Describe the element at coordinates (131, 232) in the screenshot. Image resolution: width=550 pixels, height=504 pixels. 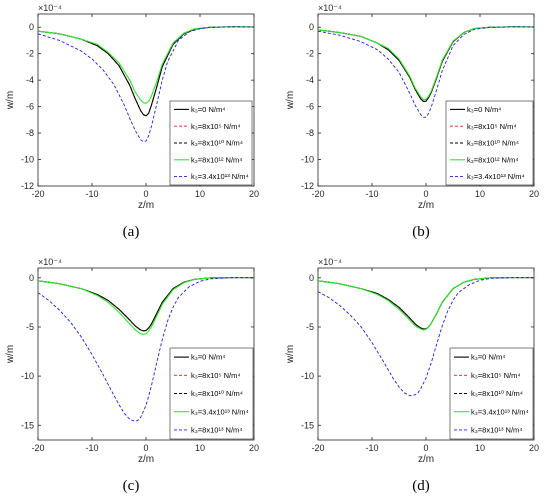
I see `panel-label: (a)` at that location.